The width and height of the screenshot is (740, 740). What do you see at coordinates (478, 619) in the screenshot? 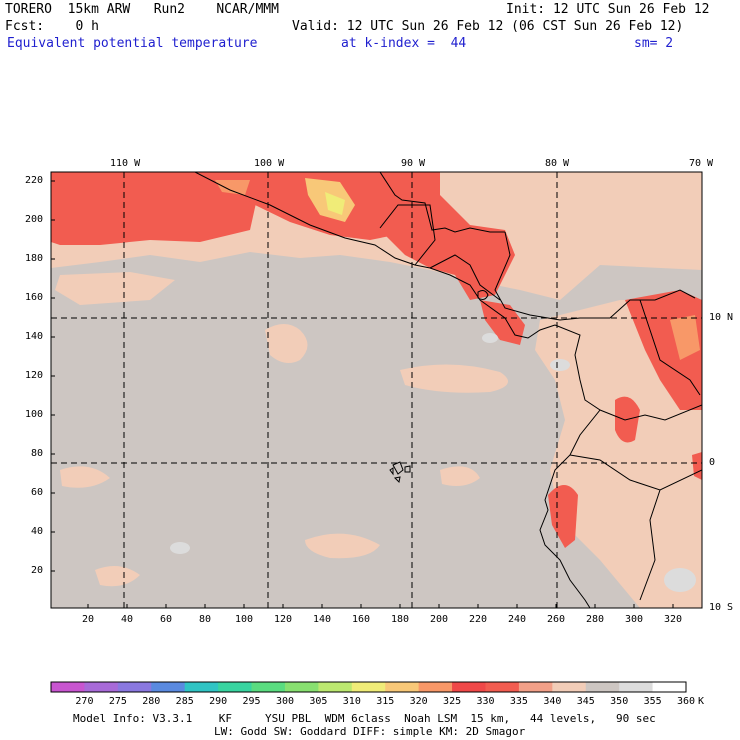
I see `x-tick: 220` at bounding box center [478, 619].